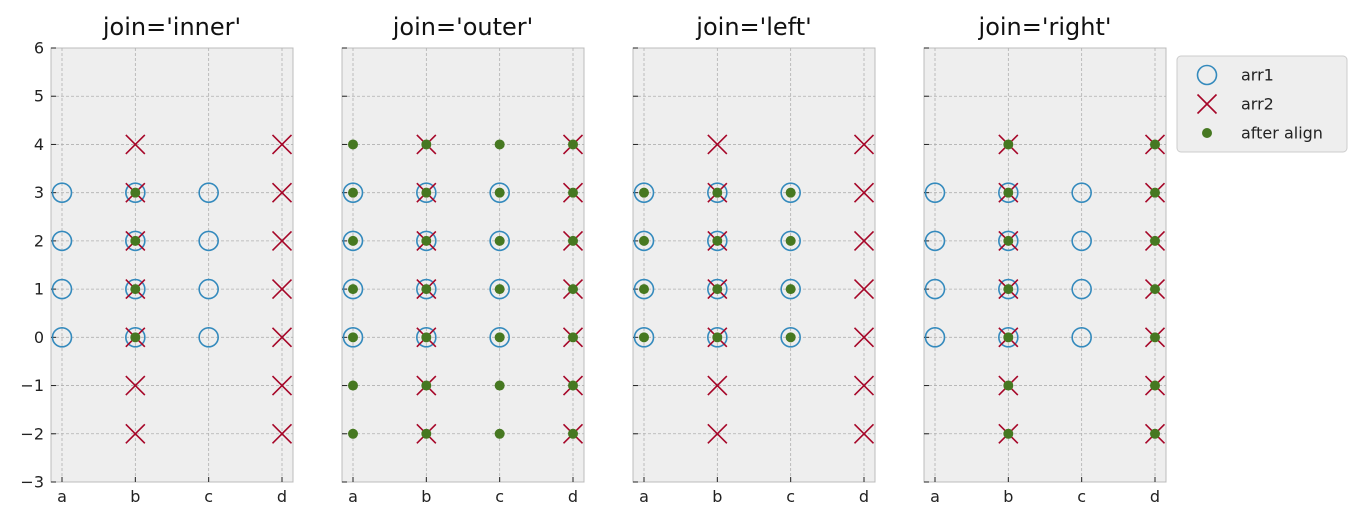  I want to click on y-tick-label: 2, so click(39, 240).